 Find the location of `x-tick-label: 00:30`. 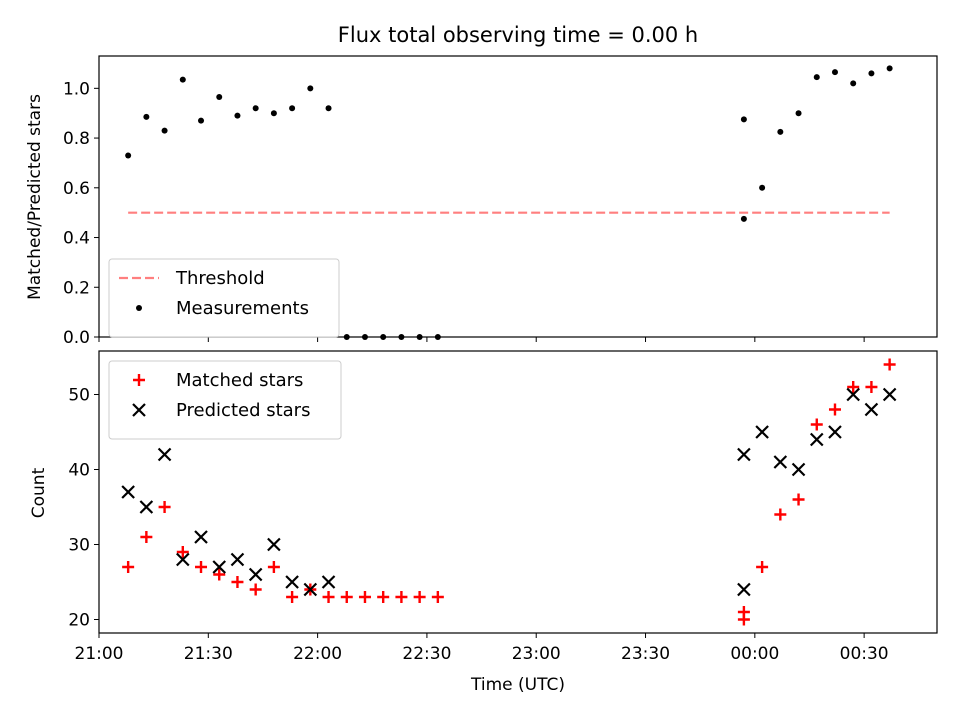

x-tick-label: 00:30 is located at coordinates (864, 654).